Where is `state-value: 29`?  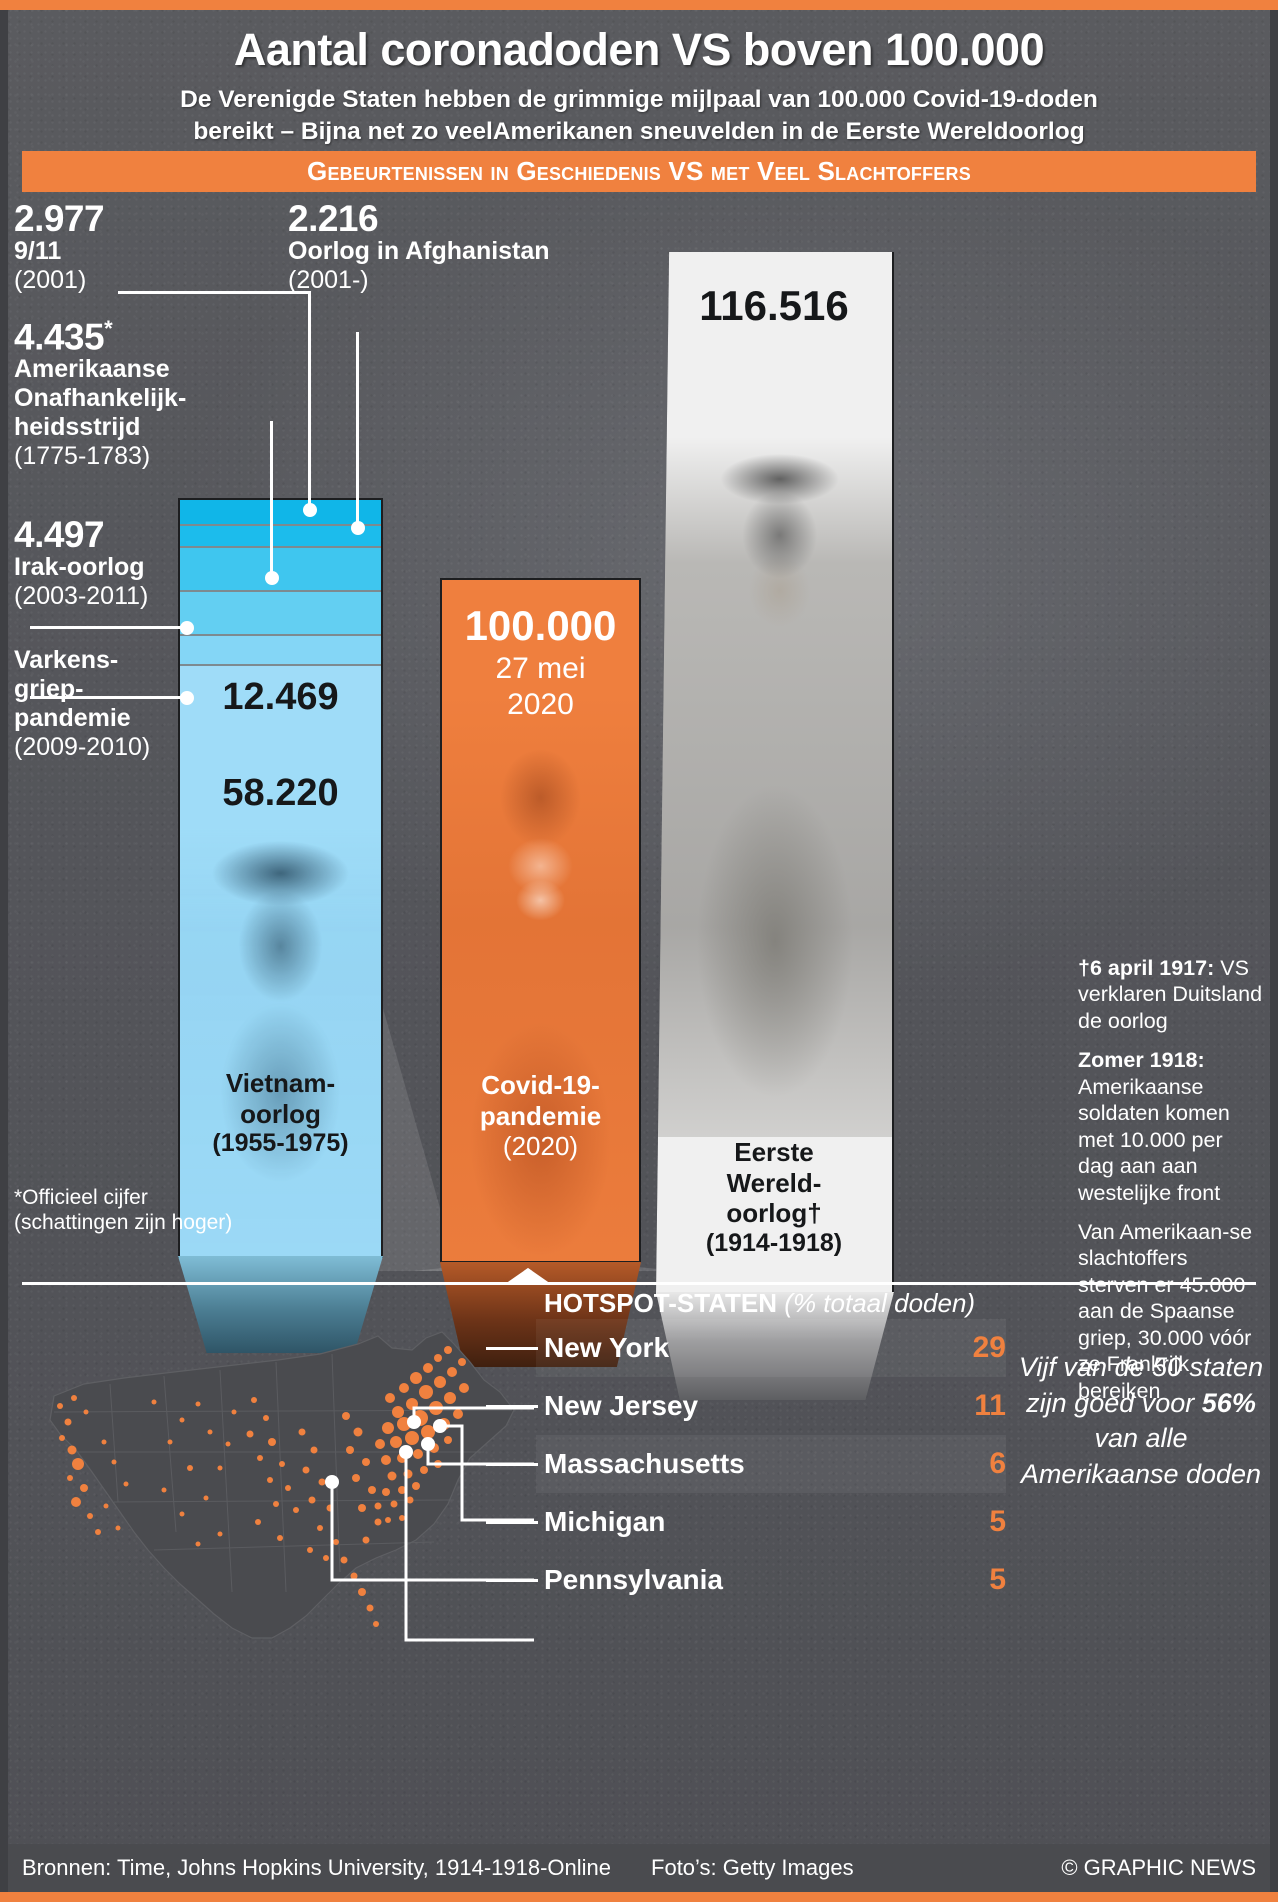
state-value: 29 is located at coordinates (989, 1347).